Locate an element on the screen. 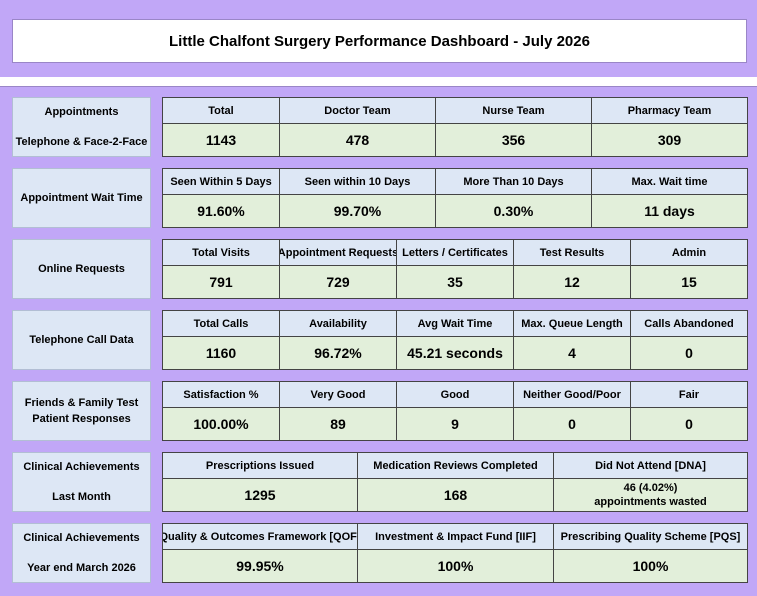 The image size is (757, 596). header-availability: Availability is located at coordinates (338, 323).